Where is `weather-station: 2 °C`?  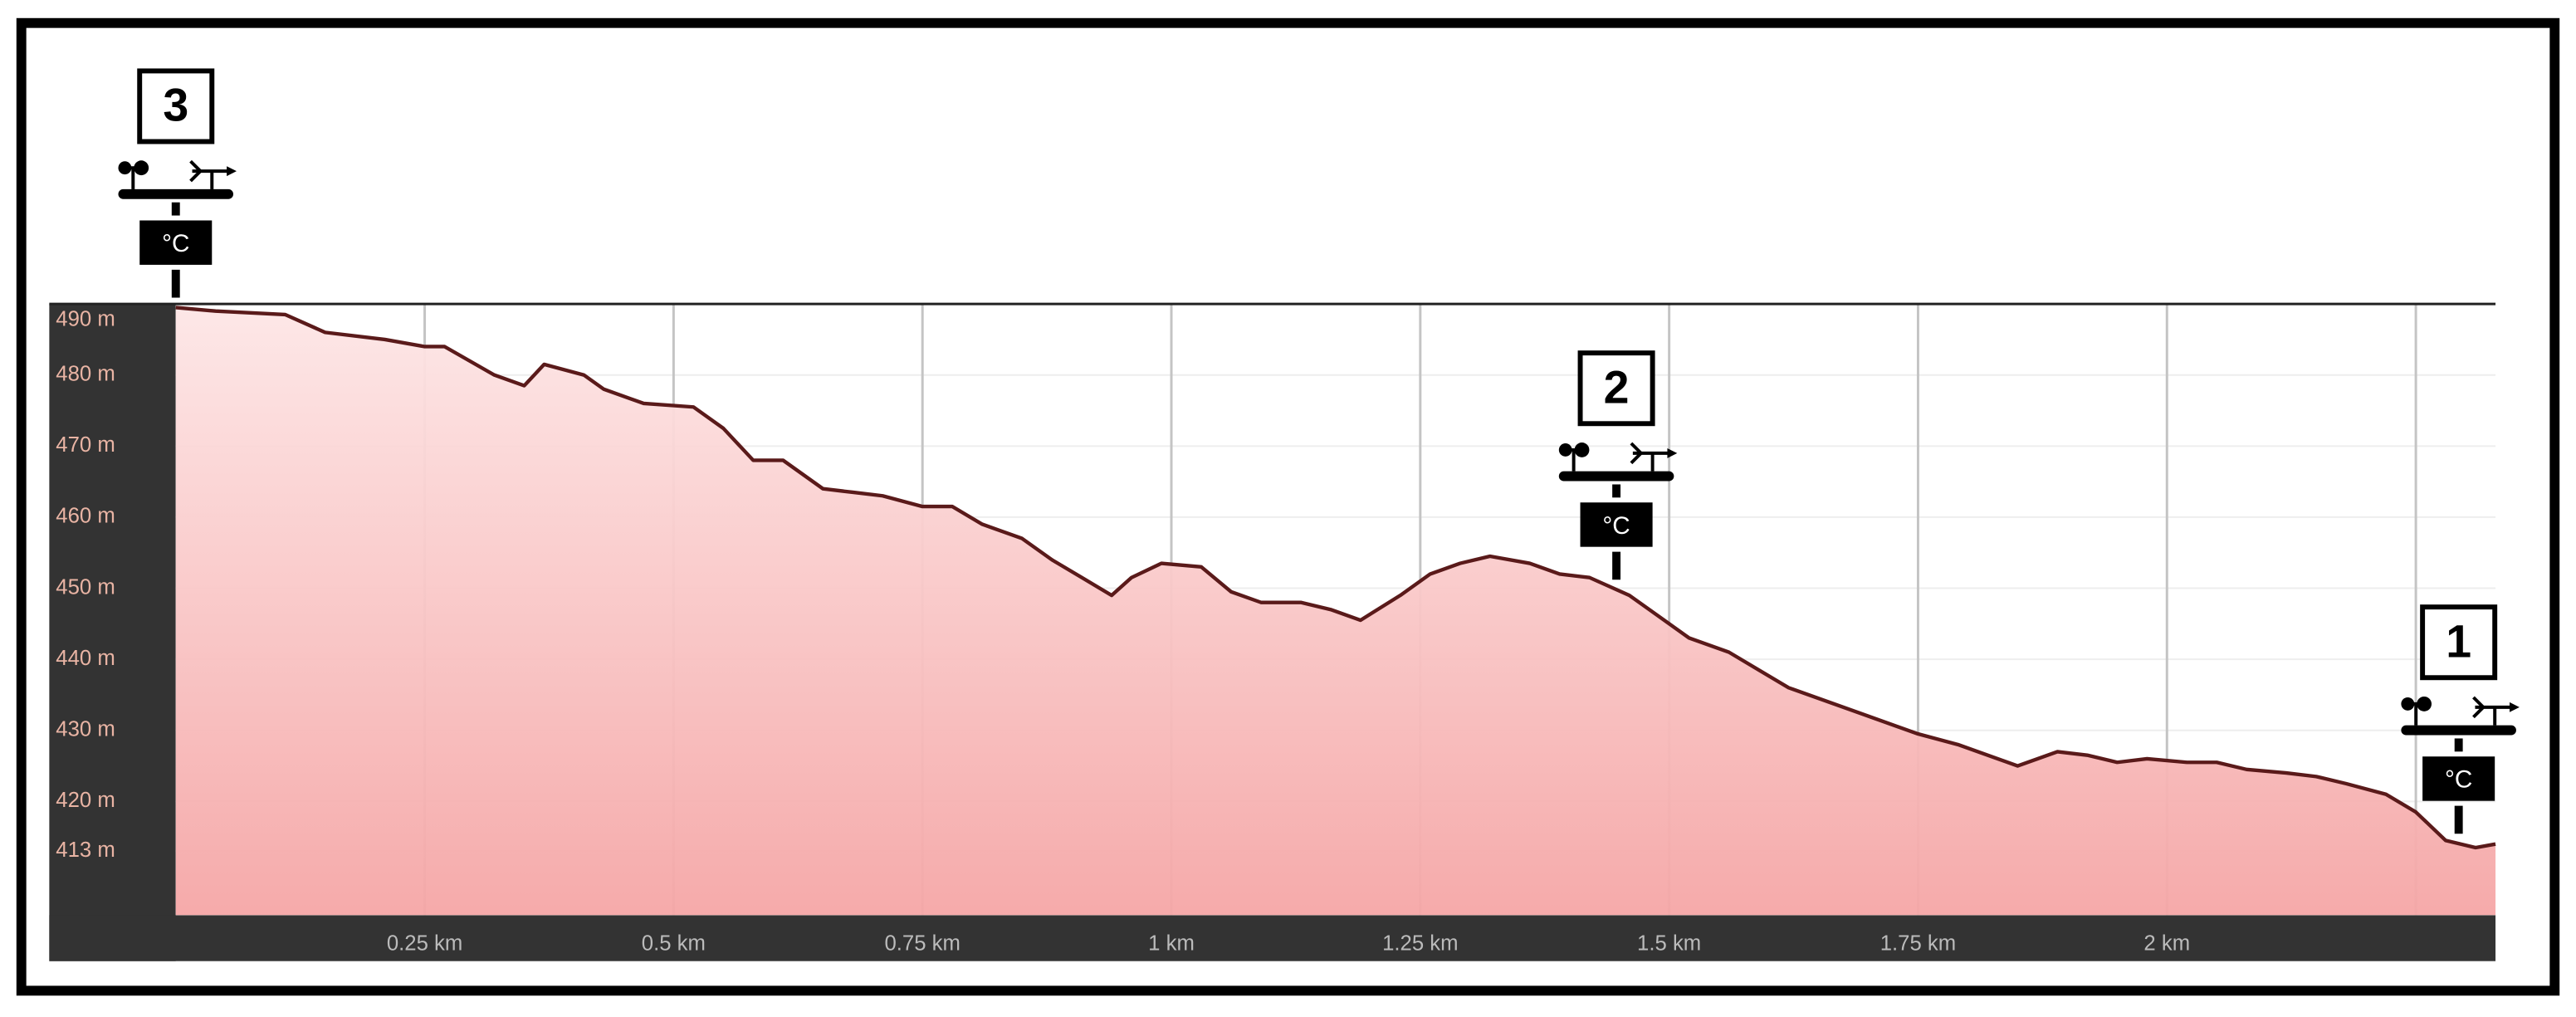 weather-station: 2 °C is located at coordinates (1618, 465).